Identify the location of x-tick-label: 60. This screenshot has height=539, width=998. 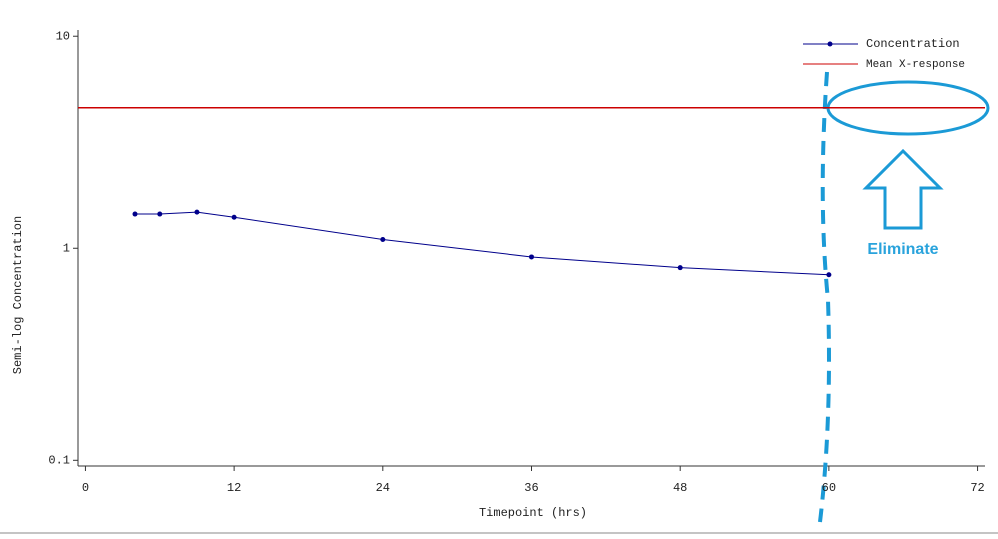
(829, 488).